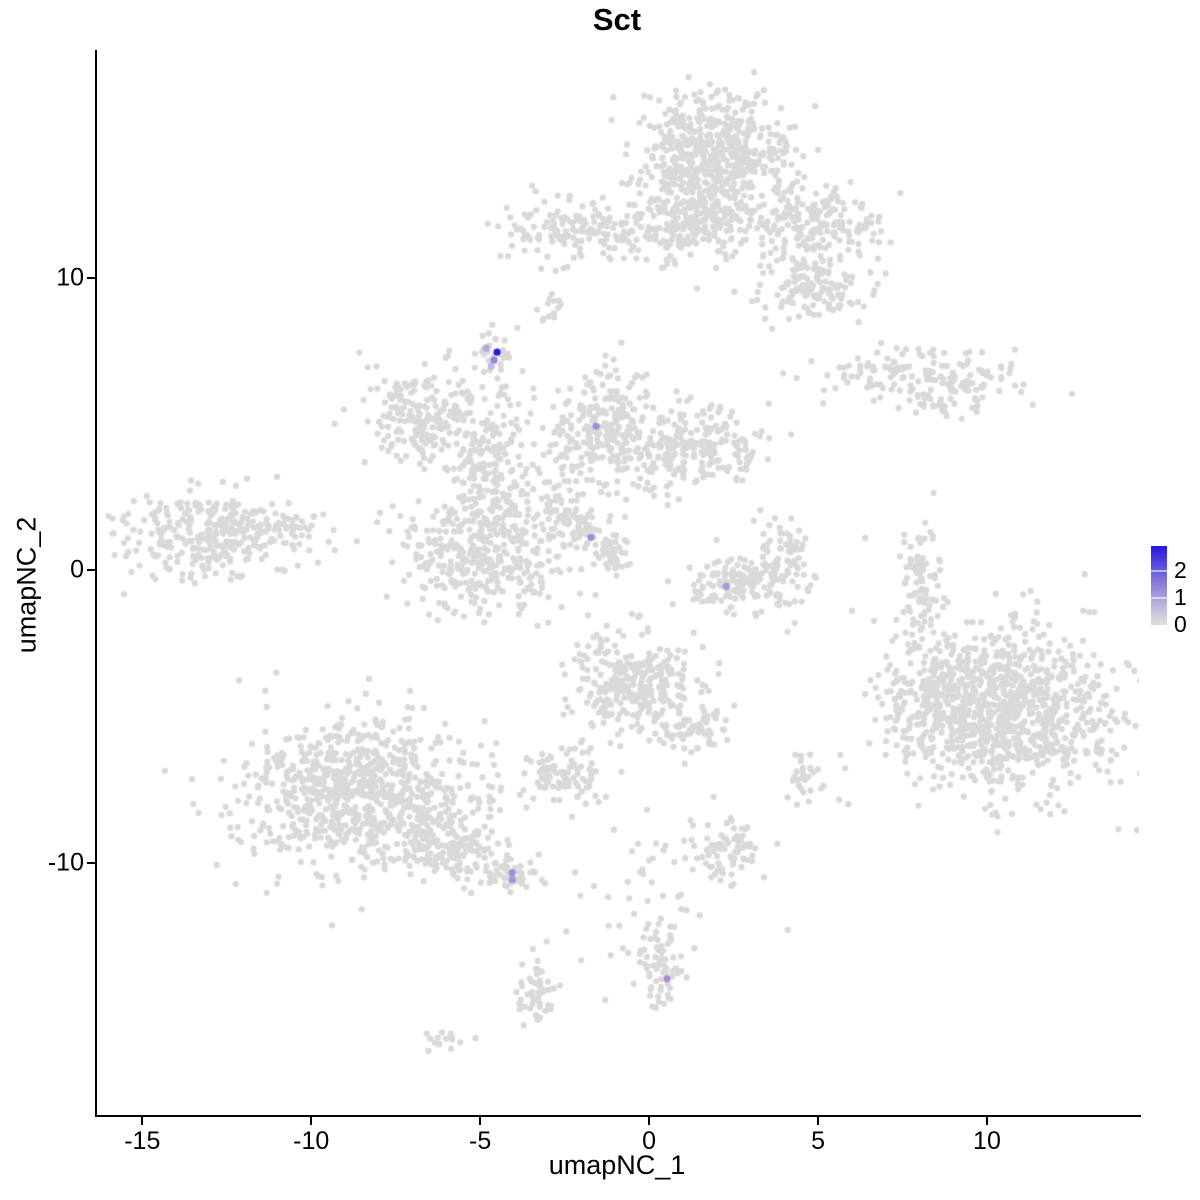  Describe the element at coordinates (26, 585) in the screenshot. I see `y-axis-title: umapNC_2` at that location.